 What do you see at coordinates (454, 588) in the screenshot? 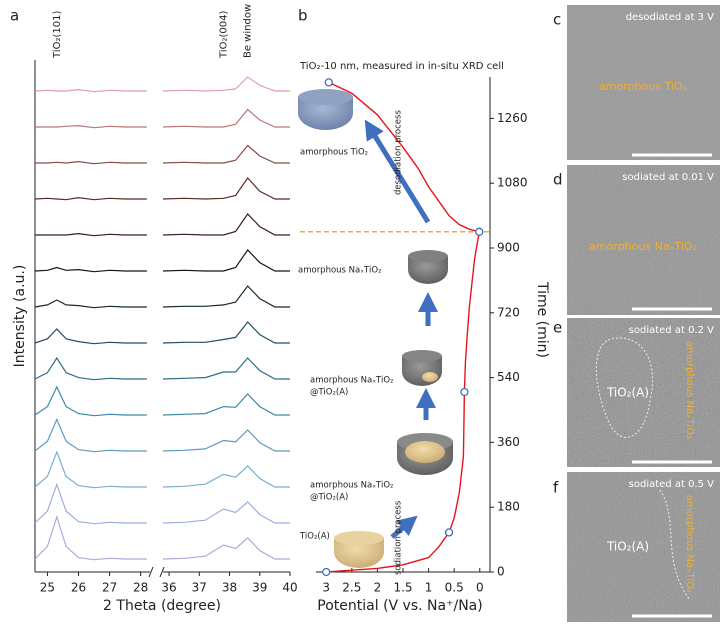
I see `x-tick-label: 0.5` at bounding box center [454, 588].